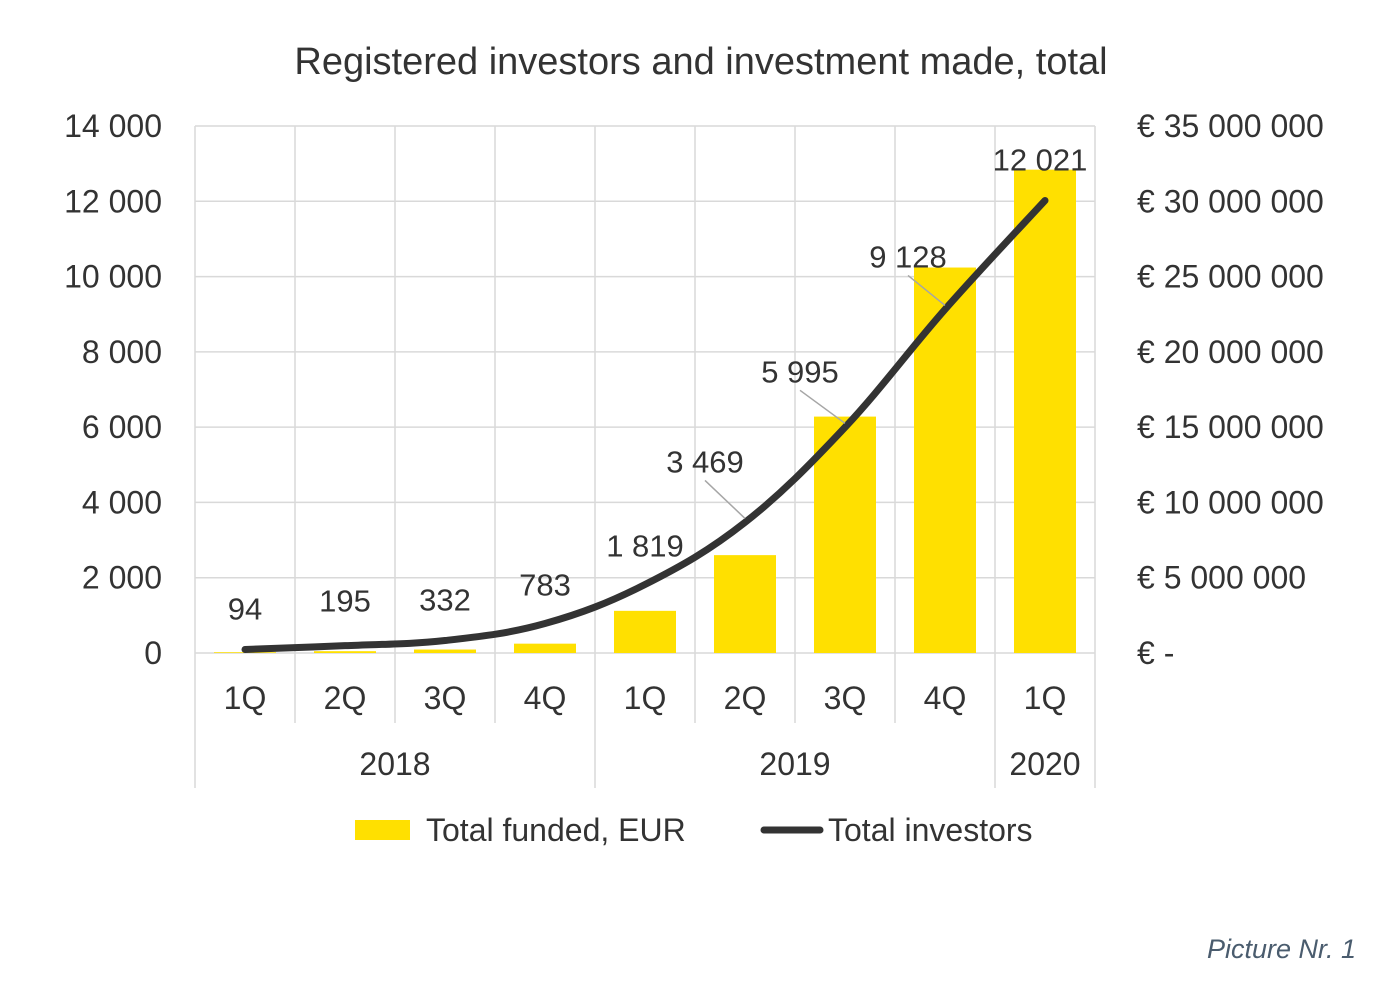 This screenshot has height=985, width=1400. What do you see at coordinates (153, 653) in the screenshot?
I see `left-tick-label: 0` at bounding box center [153, 653].